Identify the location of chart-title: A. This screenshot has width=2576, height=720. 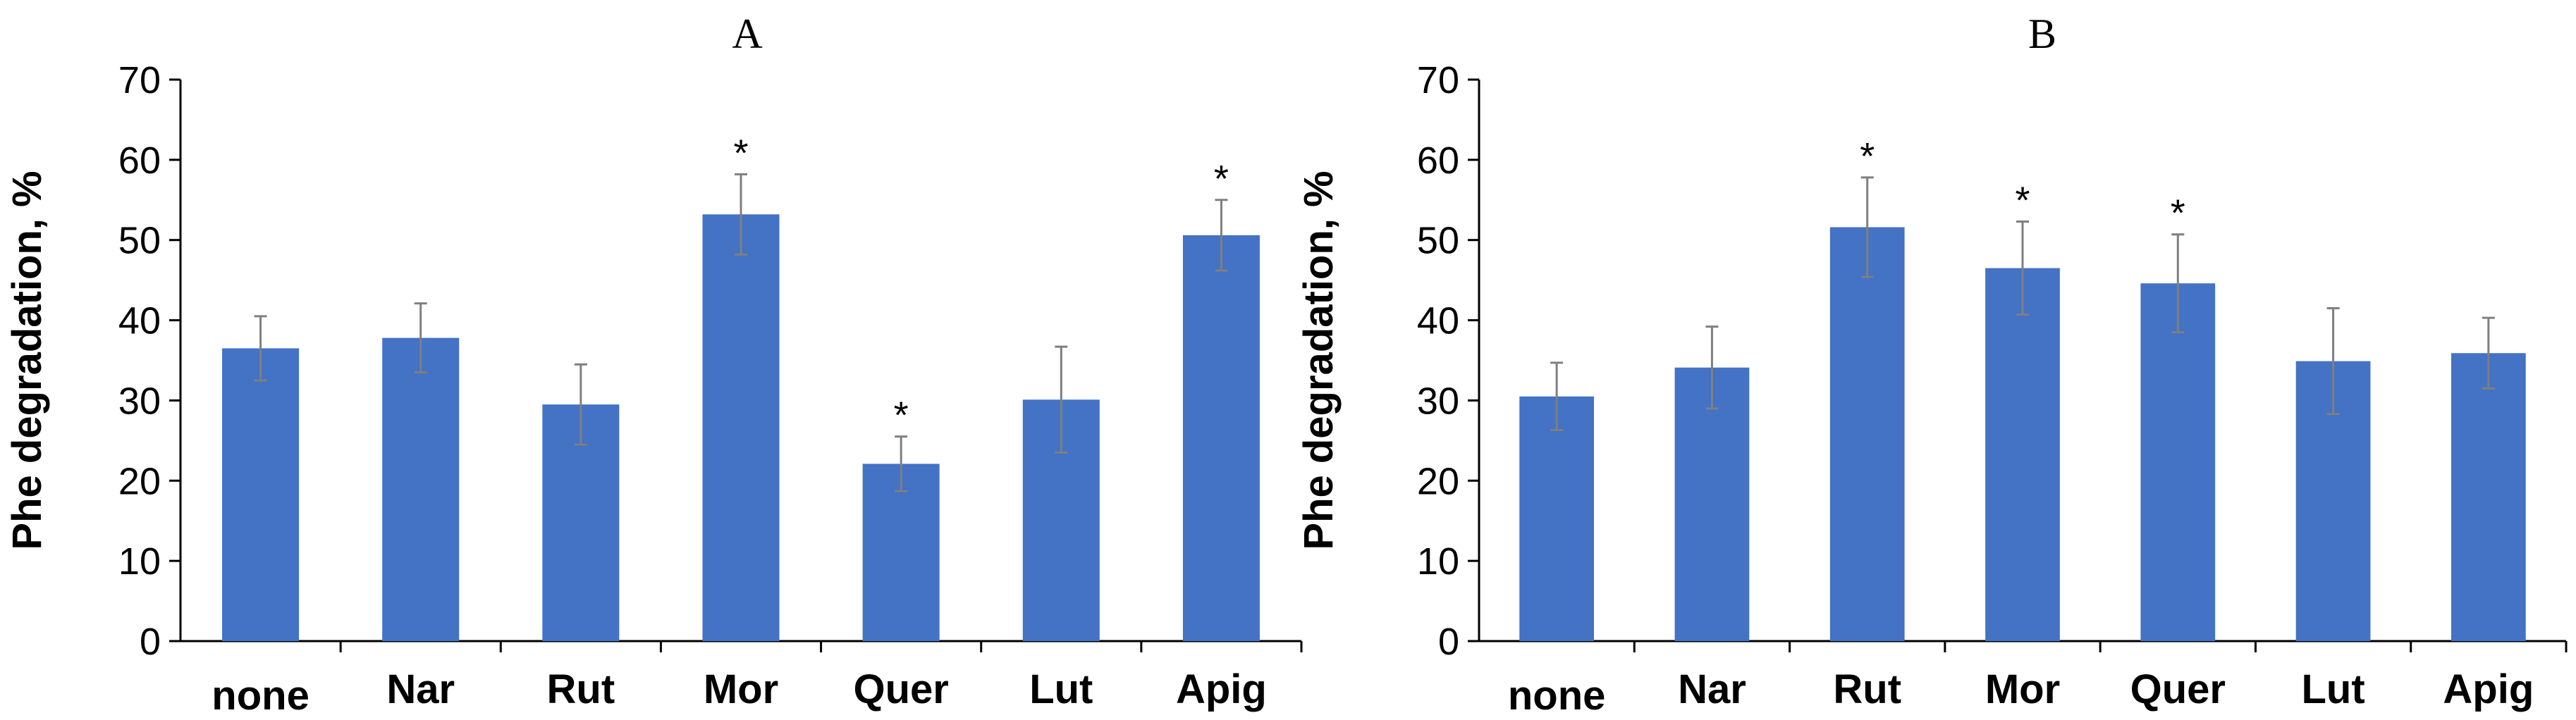
(747, 34).